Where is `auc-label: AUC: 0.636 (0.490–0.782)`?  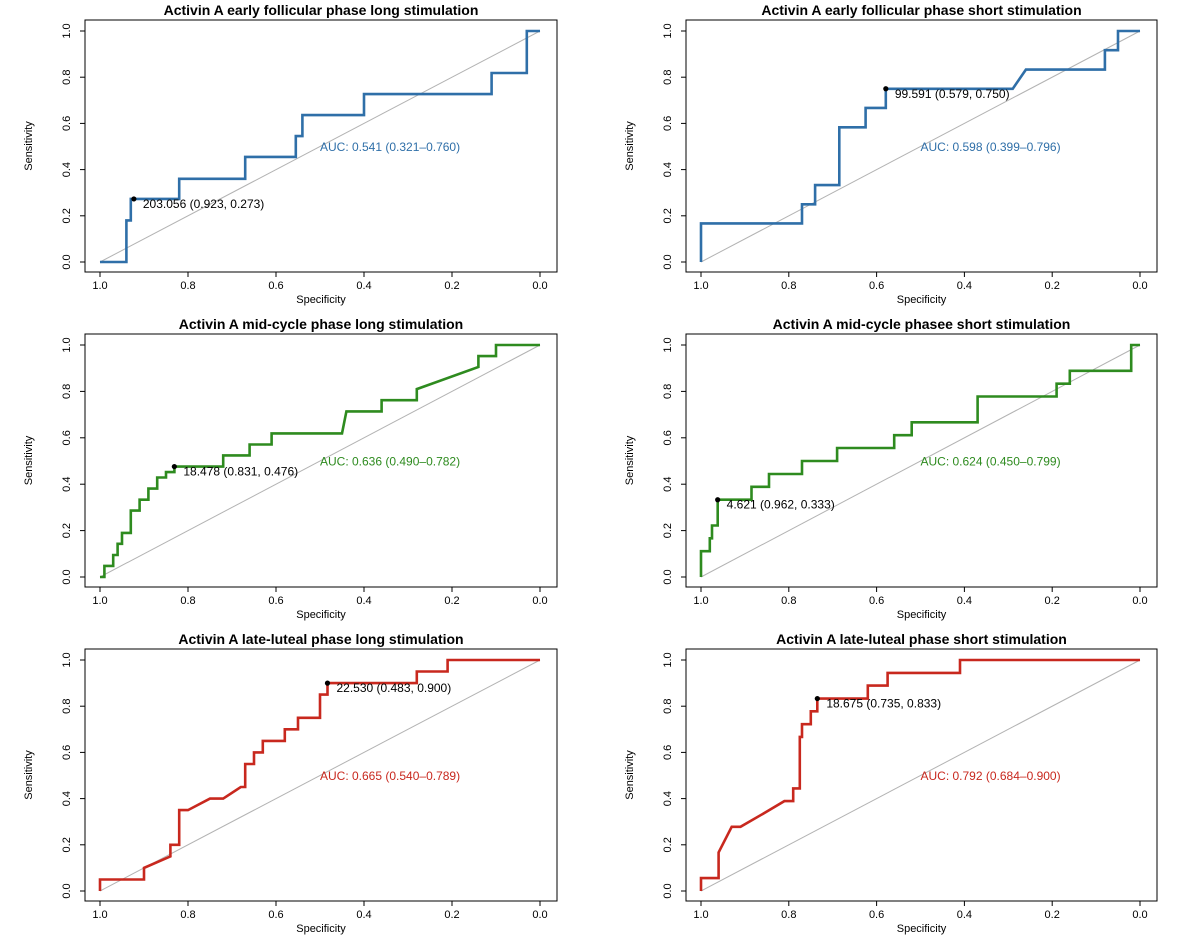 auc-label: AUC: 0.636 (0.490–0.782) is located at coordinates (390, 462).